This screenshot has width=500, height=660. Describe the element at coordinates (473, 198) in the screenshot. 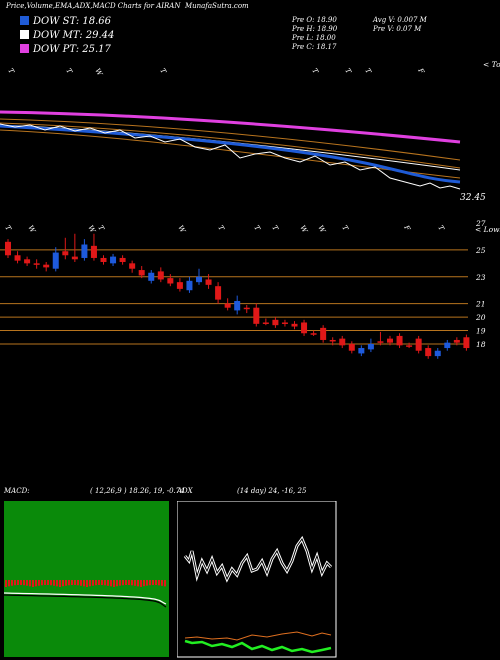

I see `top-value-label: 32.45` at that location.